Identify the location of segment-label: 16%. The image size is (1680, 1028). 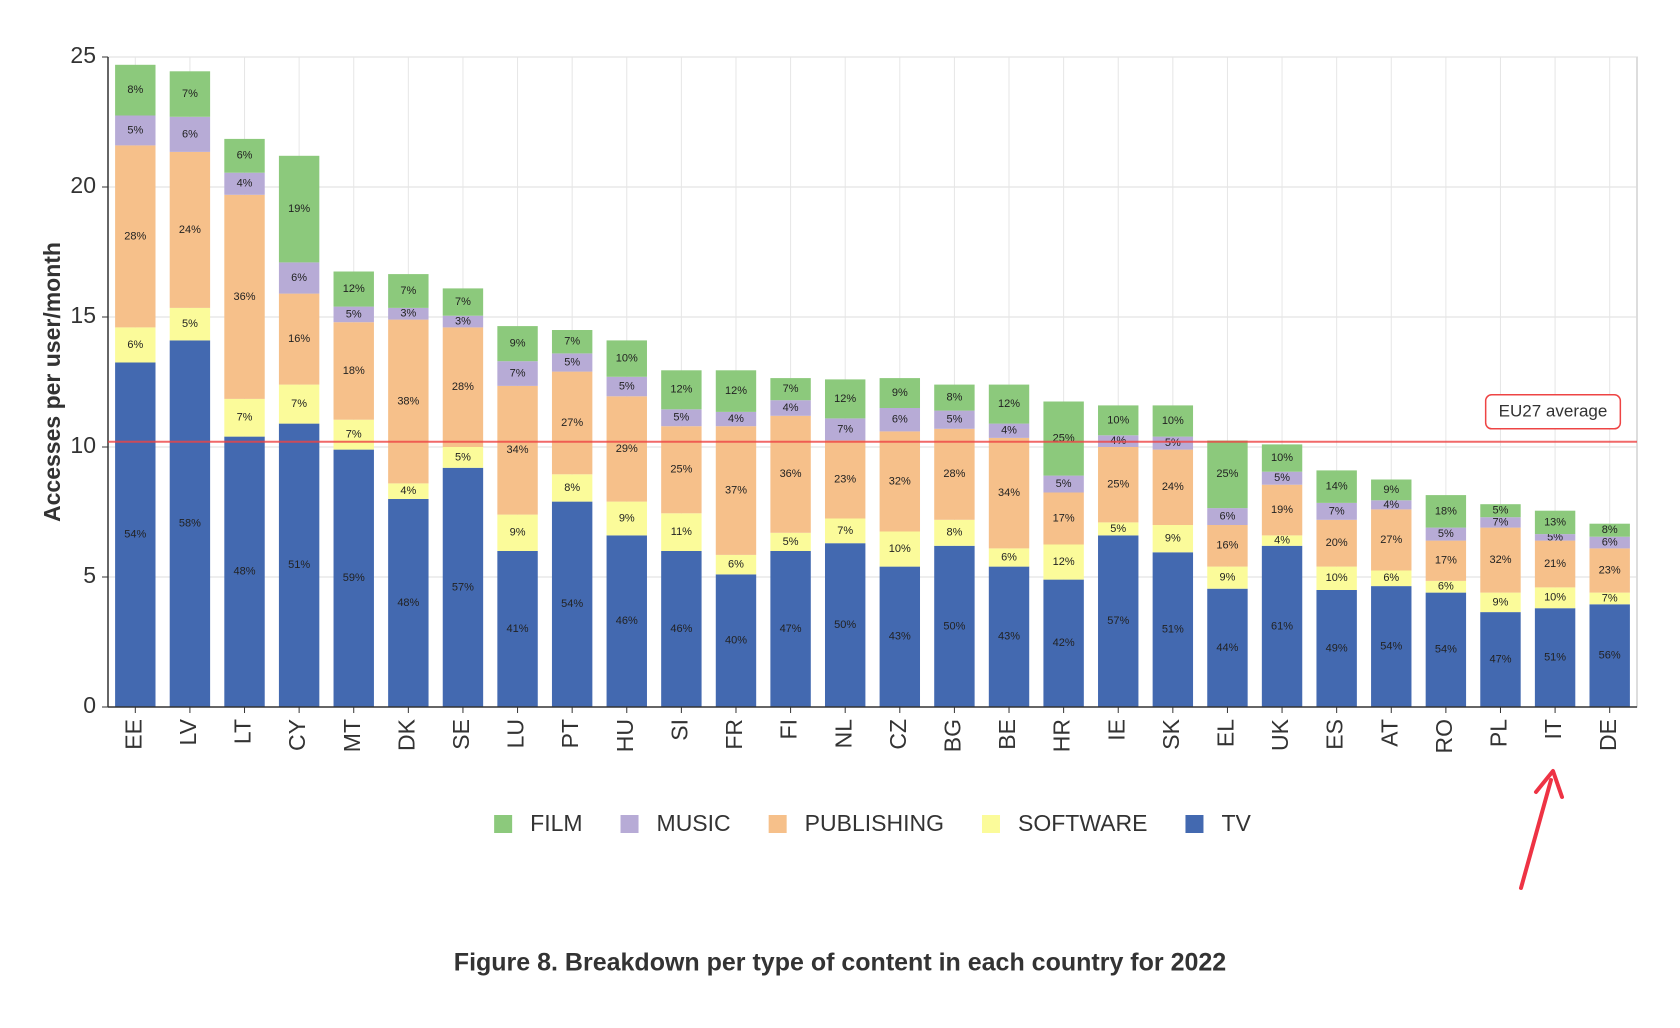
(1227, 546).